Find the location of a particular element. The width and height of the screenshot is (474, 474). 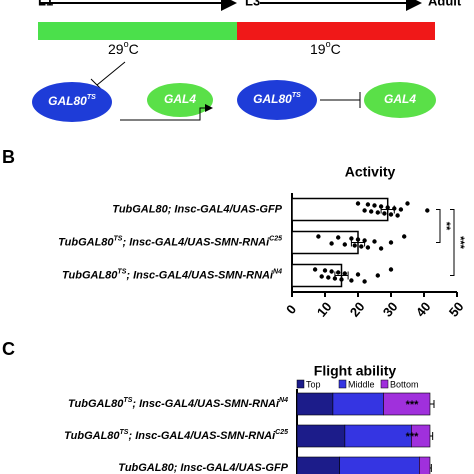

panel-letter: B is located at coordinates (8, 157).